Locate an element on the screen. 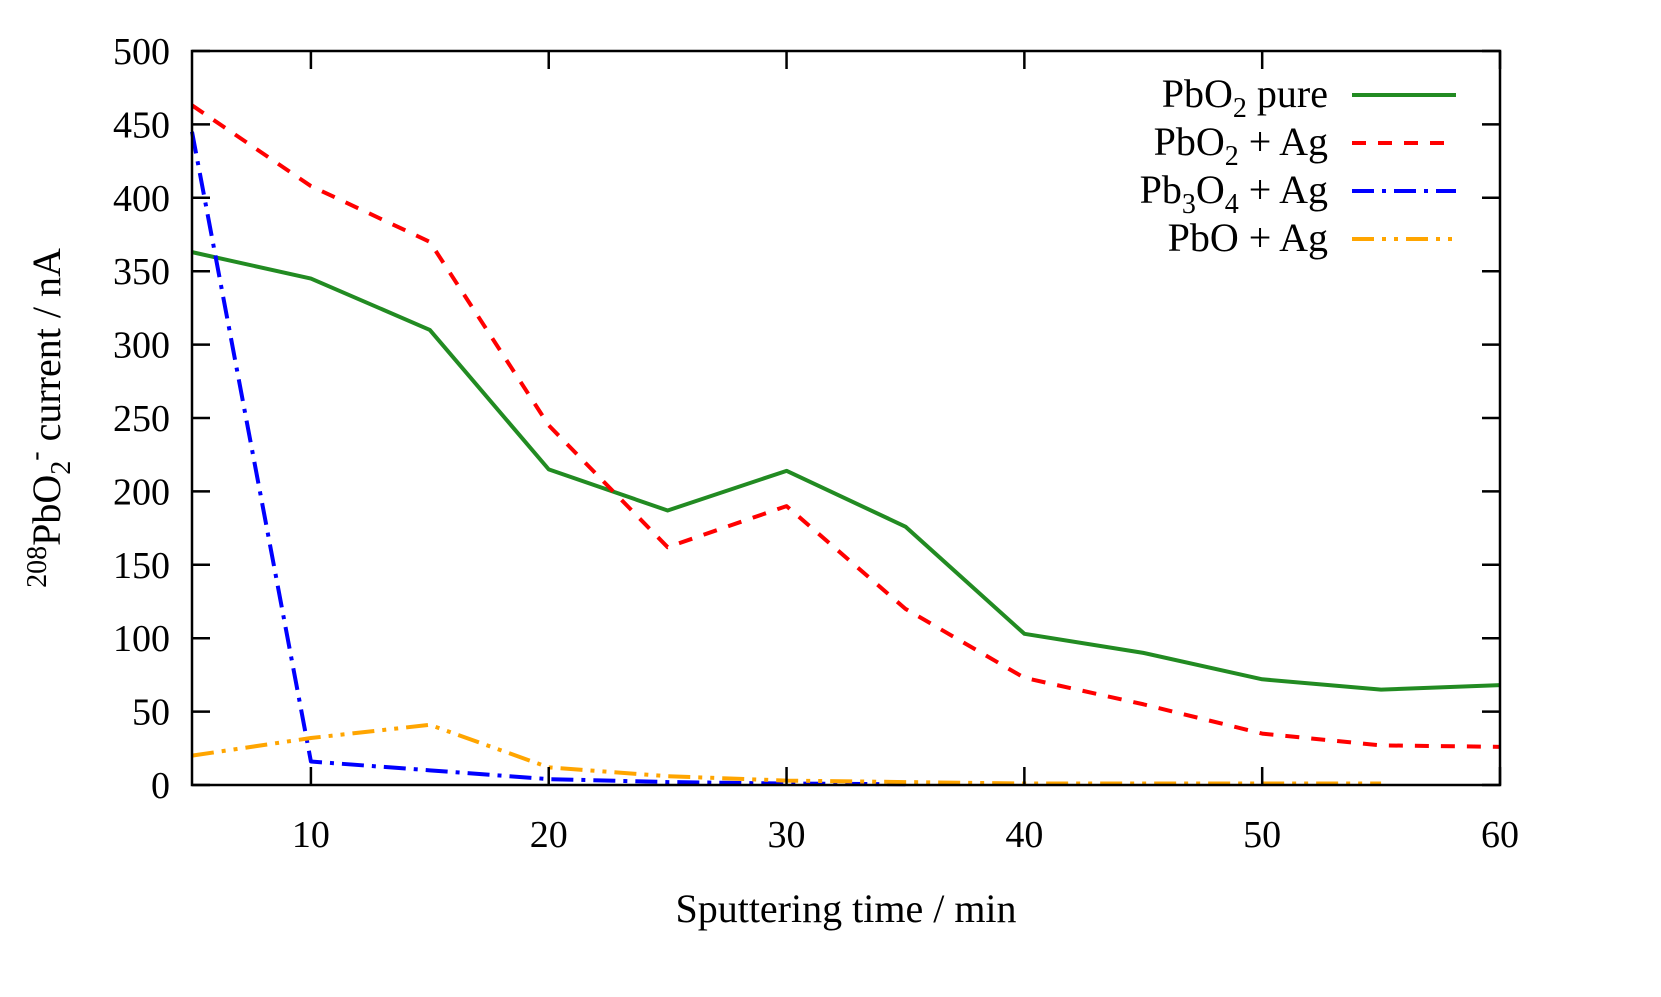  y-label-sub: 2 is located at coordinates (61, 468).